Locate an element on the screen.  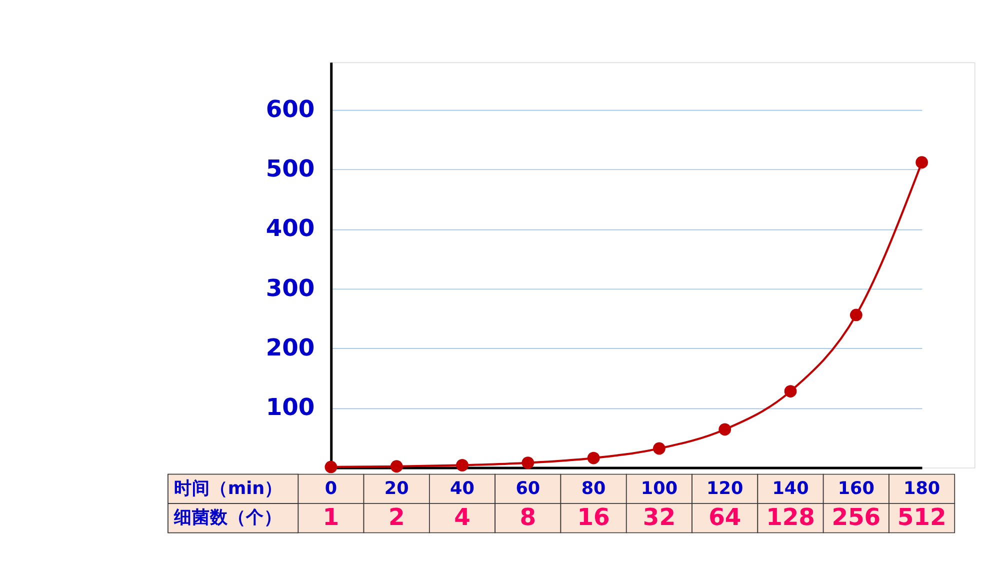
x-tick-label: 140 is located at coordinates (790, 488).